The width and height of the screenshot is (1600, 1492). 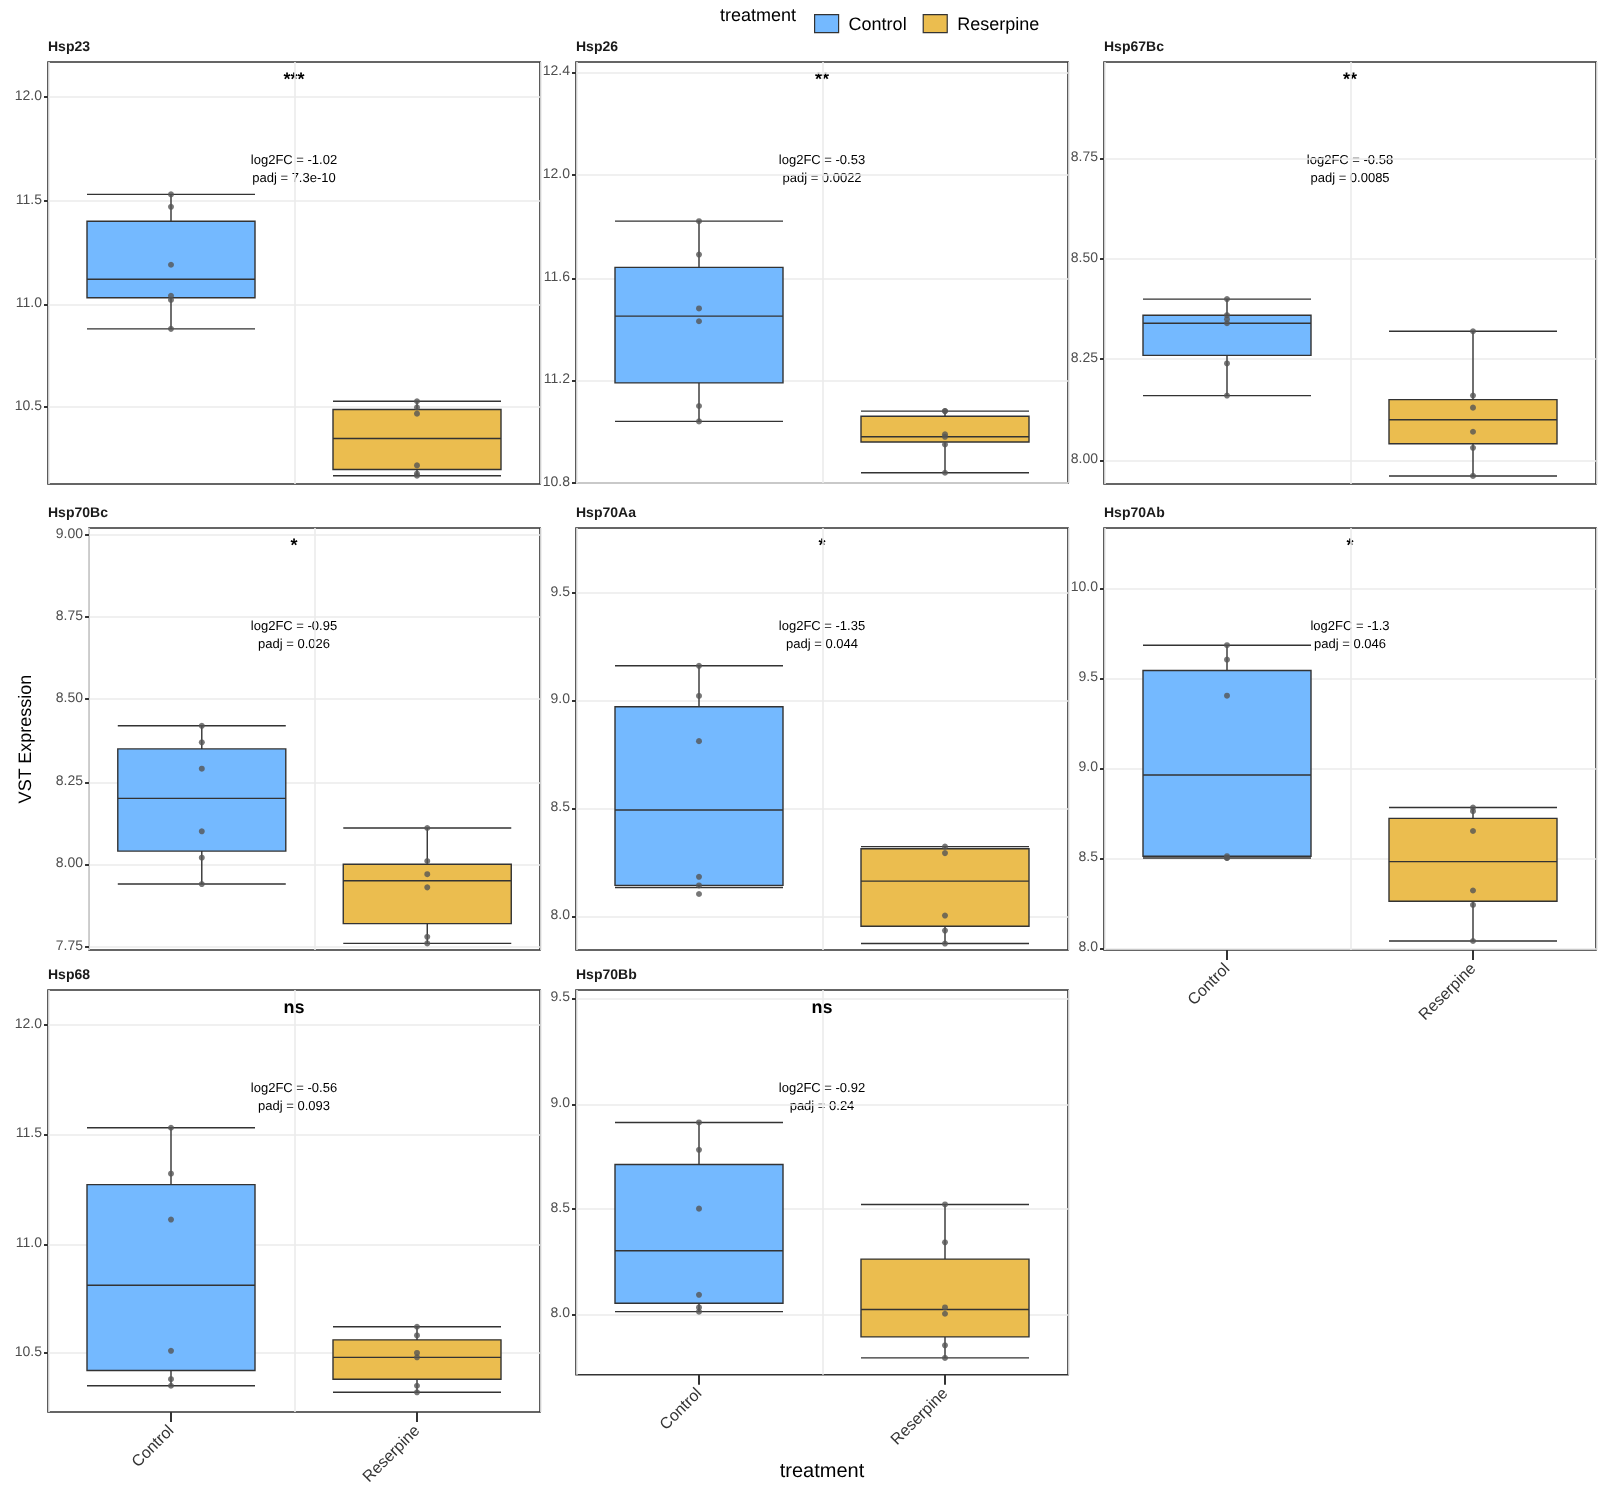 What do you see at coordinates (294, 79) in the screenshot?
I see `annotation: ***` at bounding box center [294, 79].